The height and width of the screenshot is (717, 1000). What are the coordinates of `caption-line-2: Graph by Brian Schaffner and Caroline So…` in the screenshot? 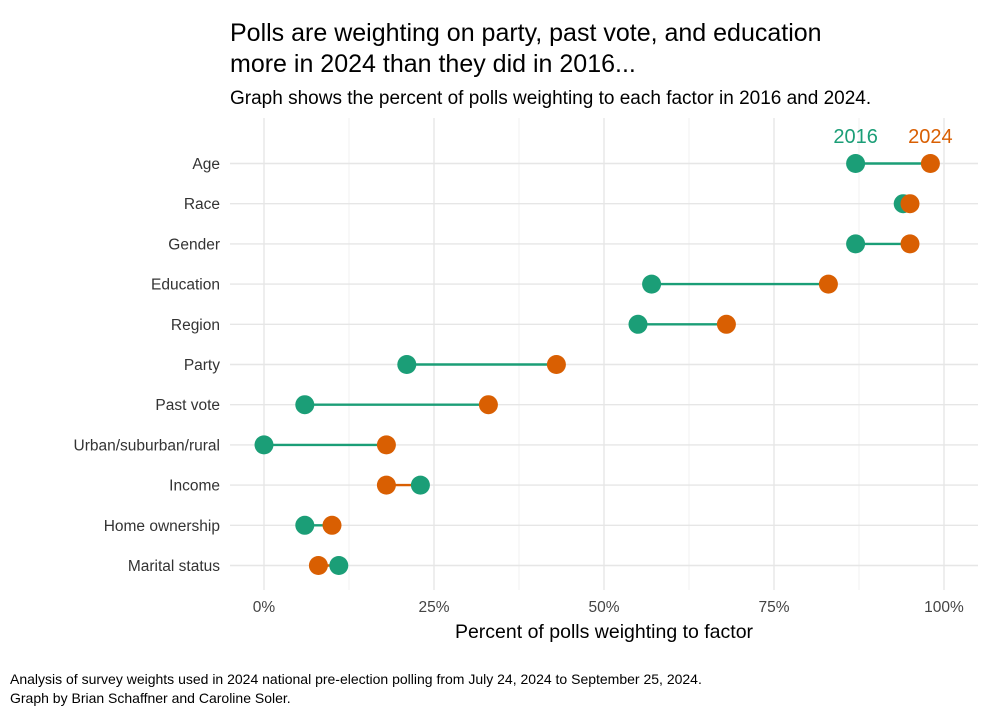 It's located at (150, 698).